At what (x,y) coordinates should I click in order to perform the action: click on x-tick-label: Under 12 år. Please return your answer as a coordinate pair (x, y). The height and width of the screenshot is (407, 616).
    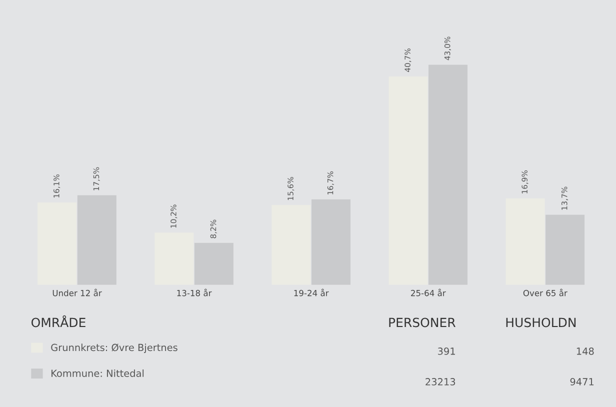
    Looking at the image, I should click on (77, 292).